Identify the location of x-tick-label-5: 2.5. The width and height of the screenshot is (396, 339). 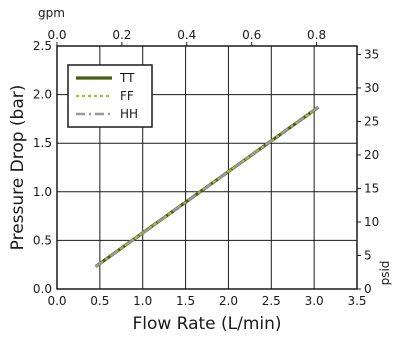
(271, 301).